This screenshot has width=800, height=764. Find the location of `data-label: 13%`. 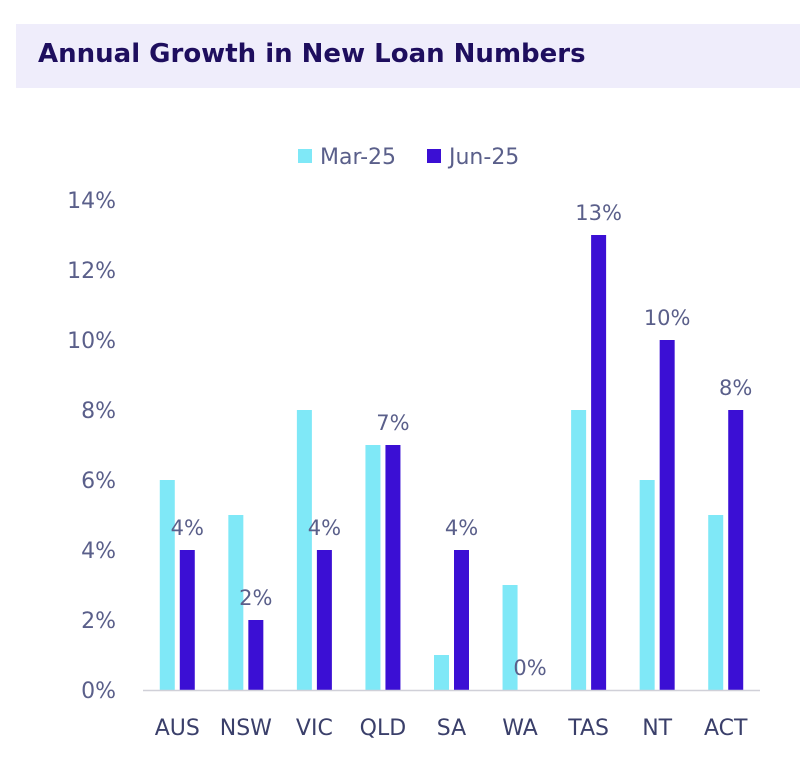

data-label: 13% is located at coordinates (598, 213).